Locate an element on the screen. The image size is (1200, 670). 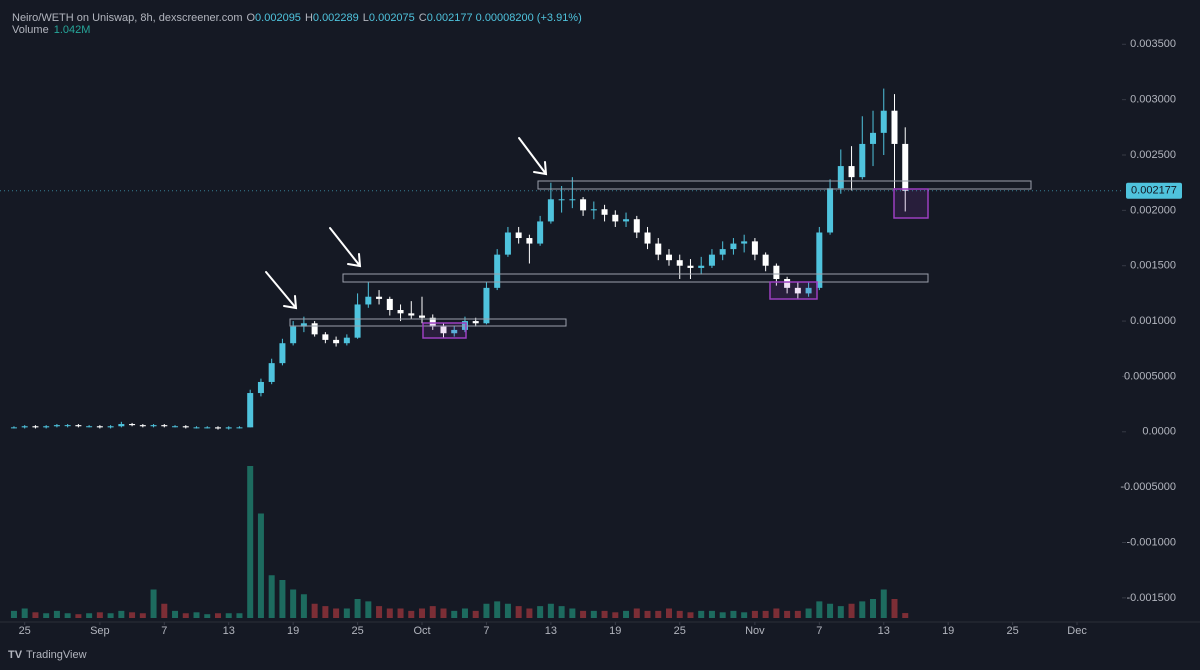
brand-name: TradingView is located at coordinates (56, 655).